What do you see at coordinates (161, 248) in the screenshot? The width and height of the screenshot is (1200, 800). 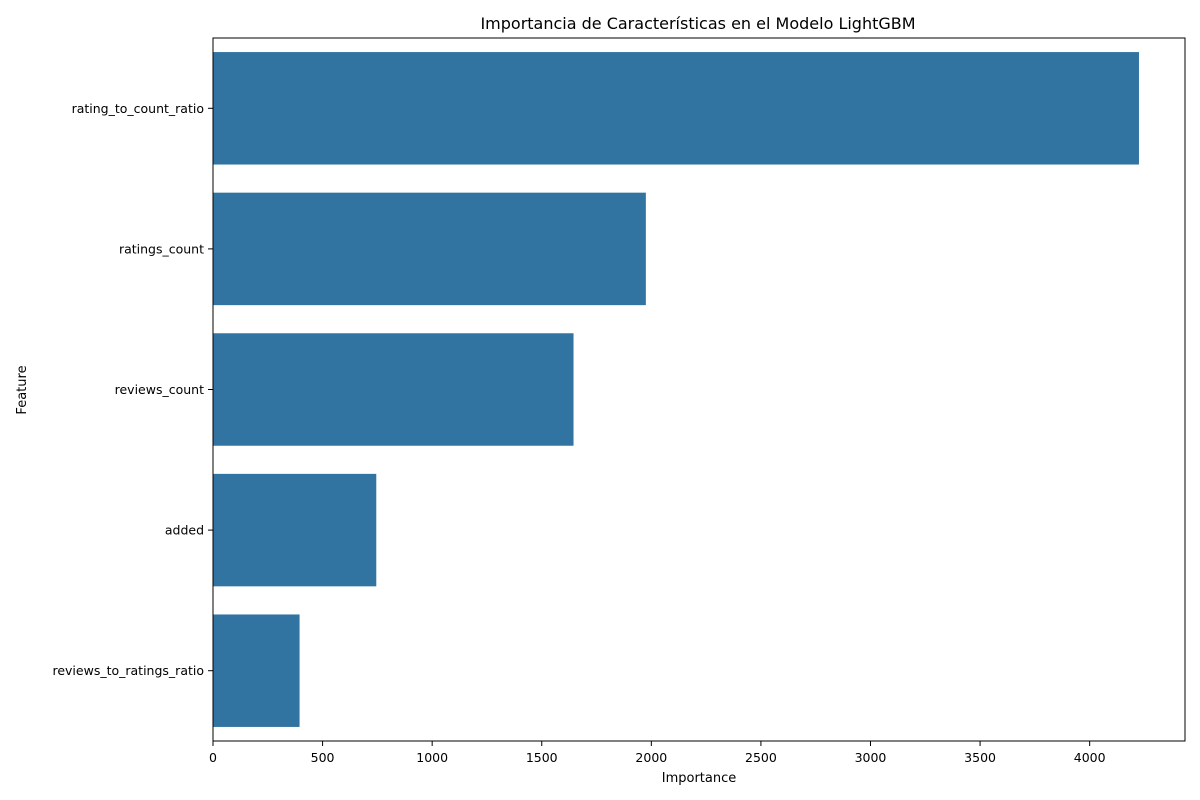 I see `y-tick-label: ratings_count` at bounding box center [161, 248].